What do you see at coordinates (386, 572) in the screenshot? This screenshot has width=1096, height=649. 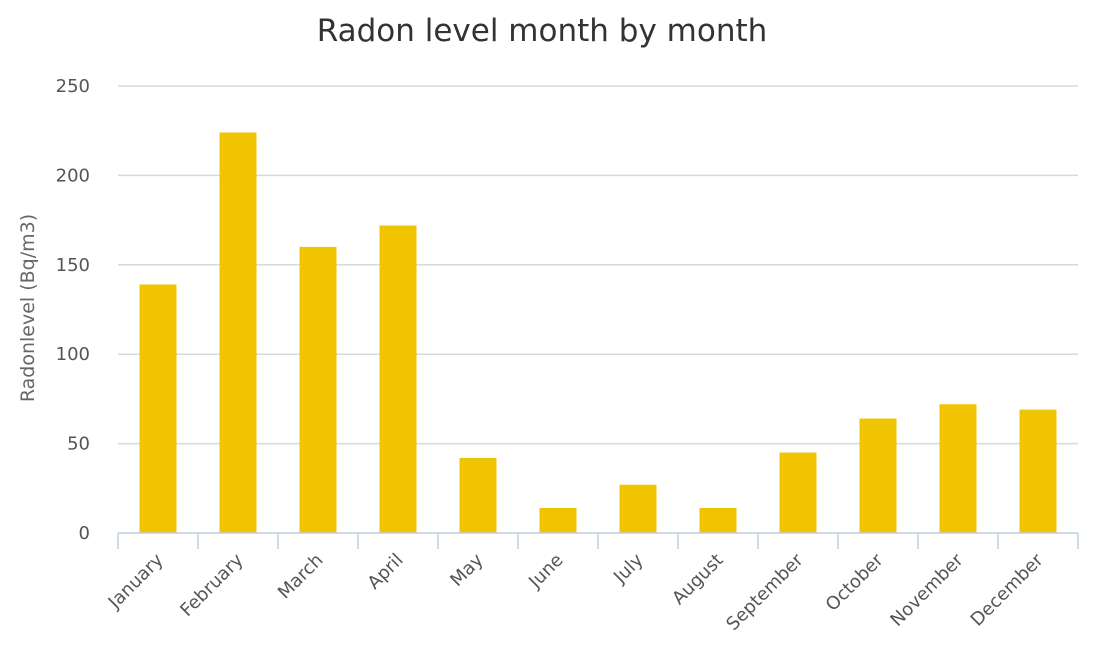 I see `x-tick-label: April` at bounding box center [386, 572].